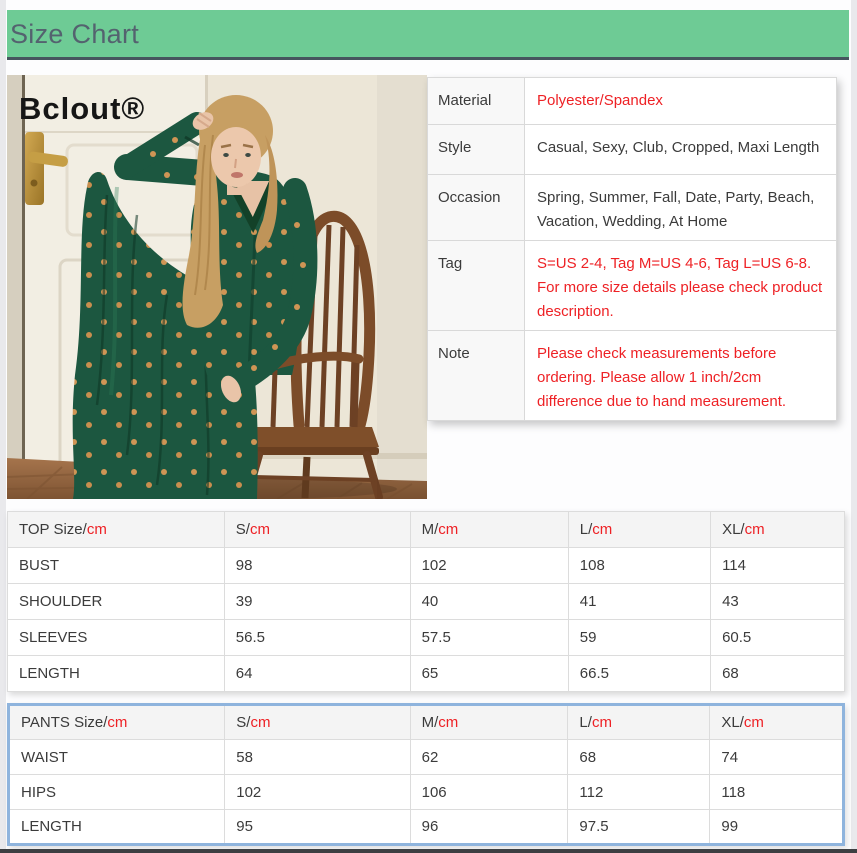 The width and height of the screenshot is (857, 853). What do you see at coordinates (639, 637) in the screenshot?
I see `cell: 59` at bounding box center [639, 637].